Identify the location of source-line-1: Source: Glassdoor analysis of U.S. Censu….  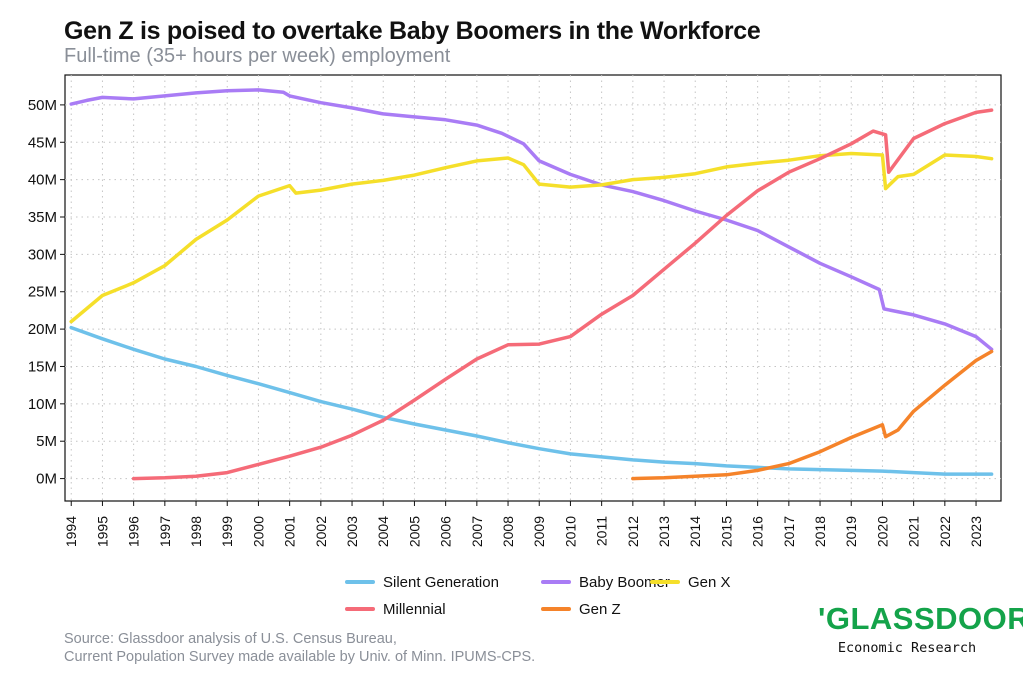
(230, 639).